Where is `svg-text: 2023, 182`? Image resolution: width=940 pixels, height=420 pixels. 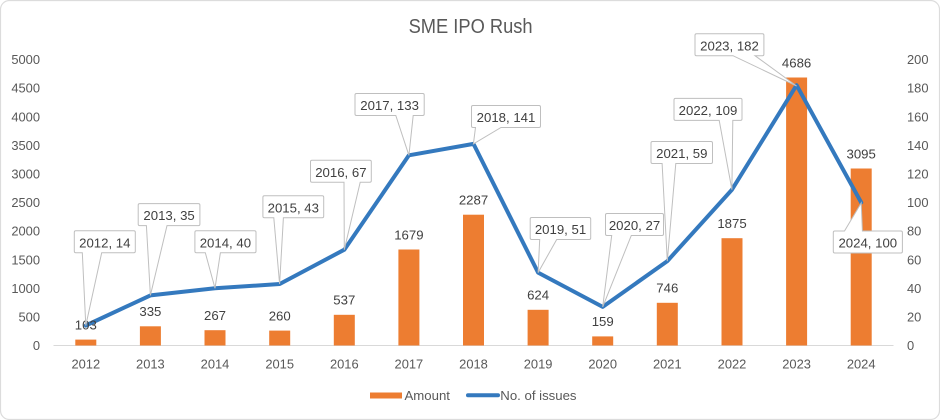
svg-text: 2023, 182 is located at coordinates (729, 45).